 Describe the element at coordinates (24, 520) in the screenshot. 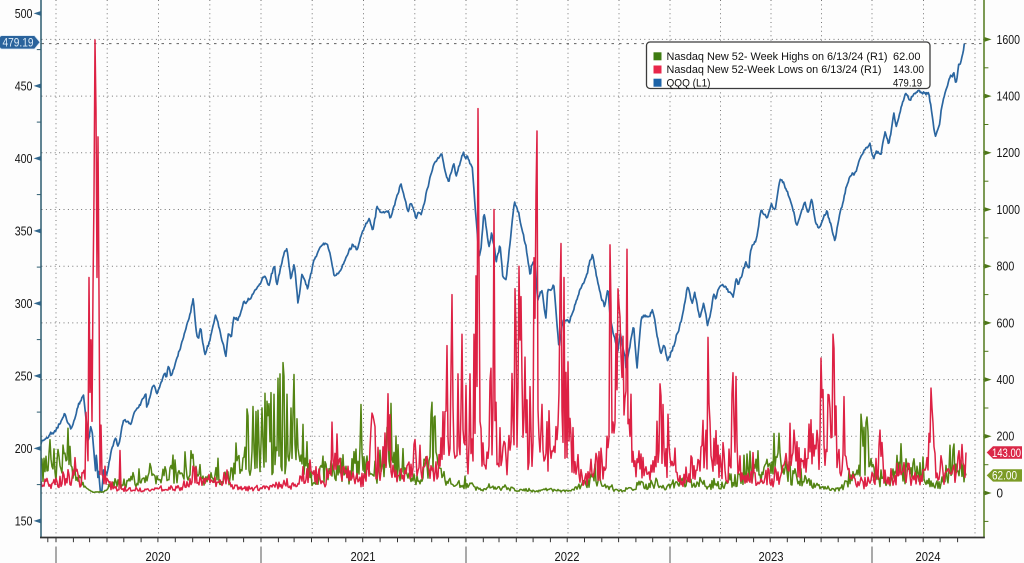

I see `svg-text: 150` at that location.